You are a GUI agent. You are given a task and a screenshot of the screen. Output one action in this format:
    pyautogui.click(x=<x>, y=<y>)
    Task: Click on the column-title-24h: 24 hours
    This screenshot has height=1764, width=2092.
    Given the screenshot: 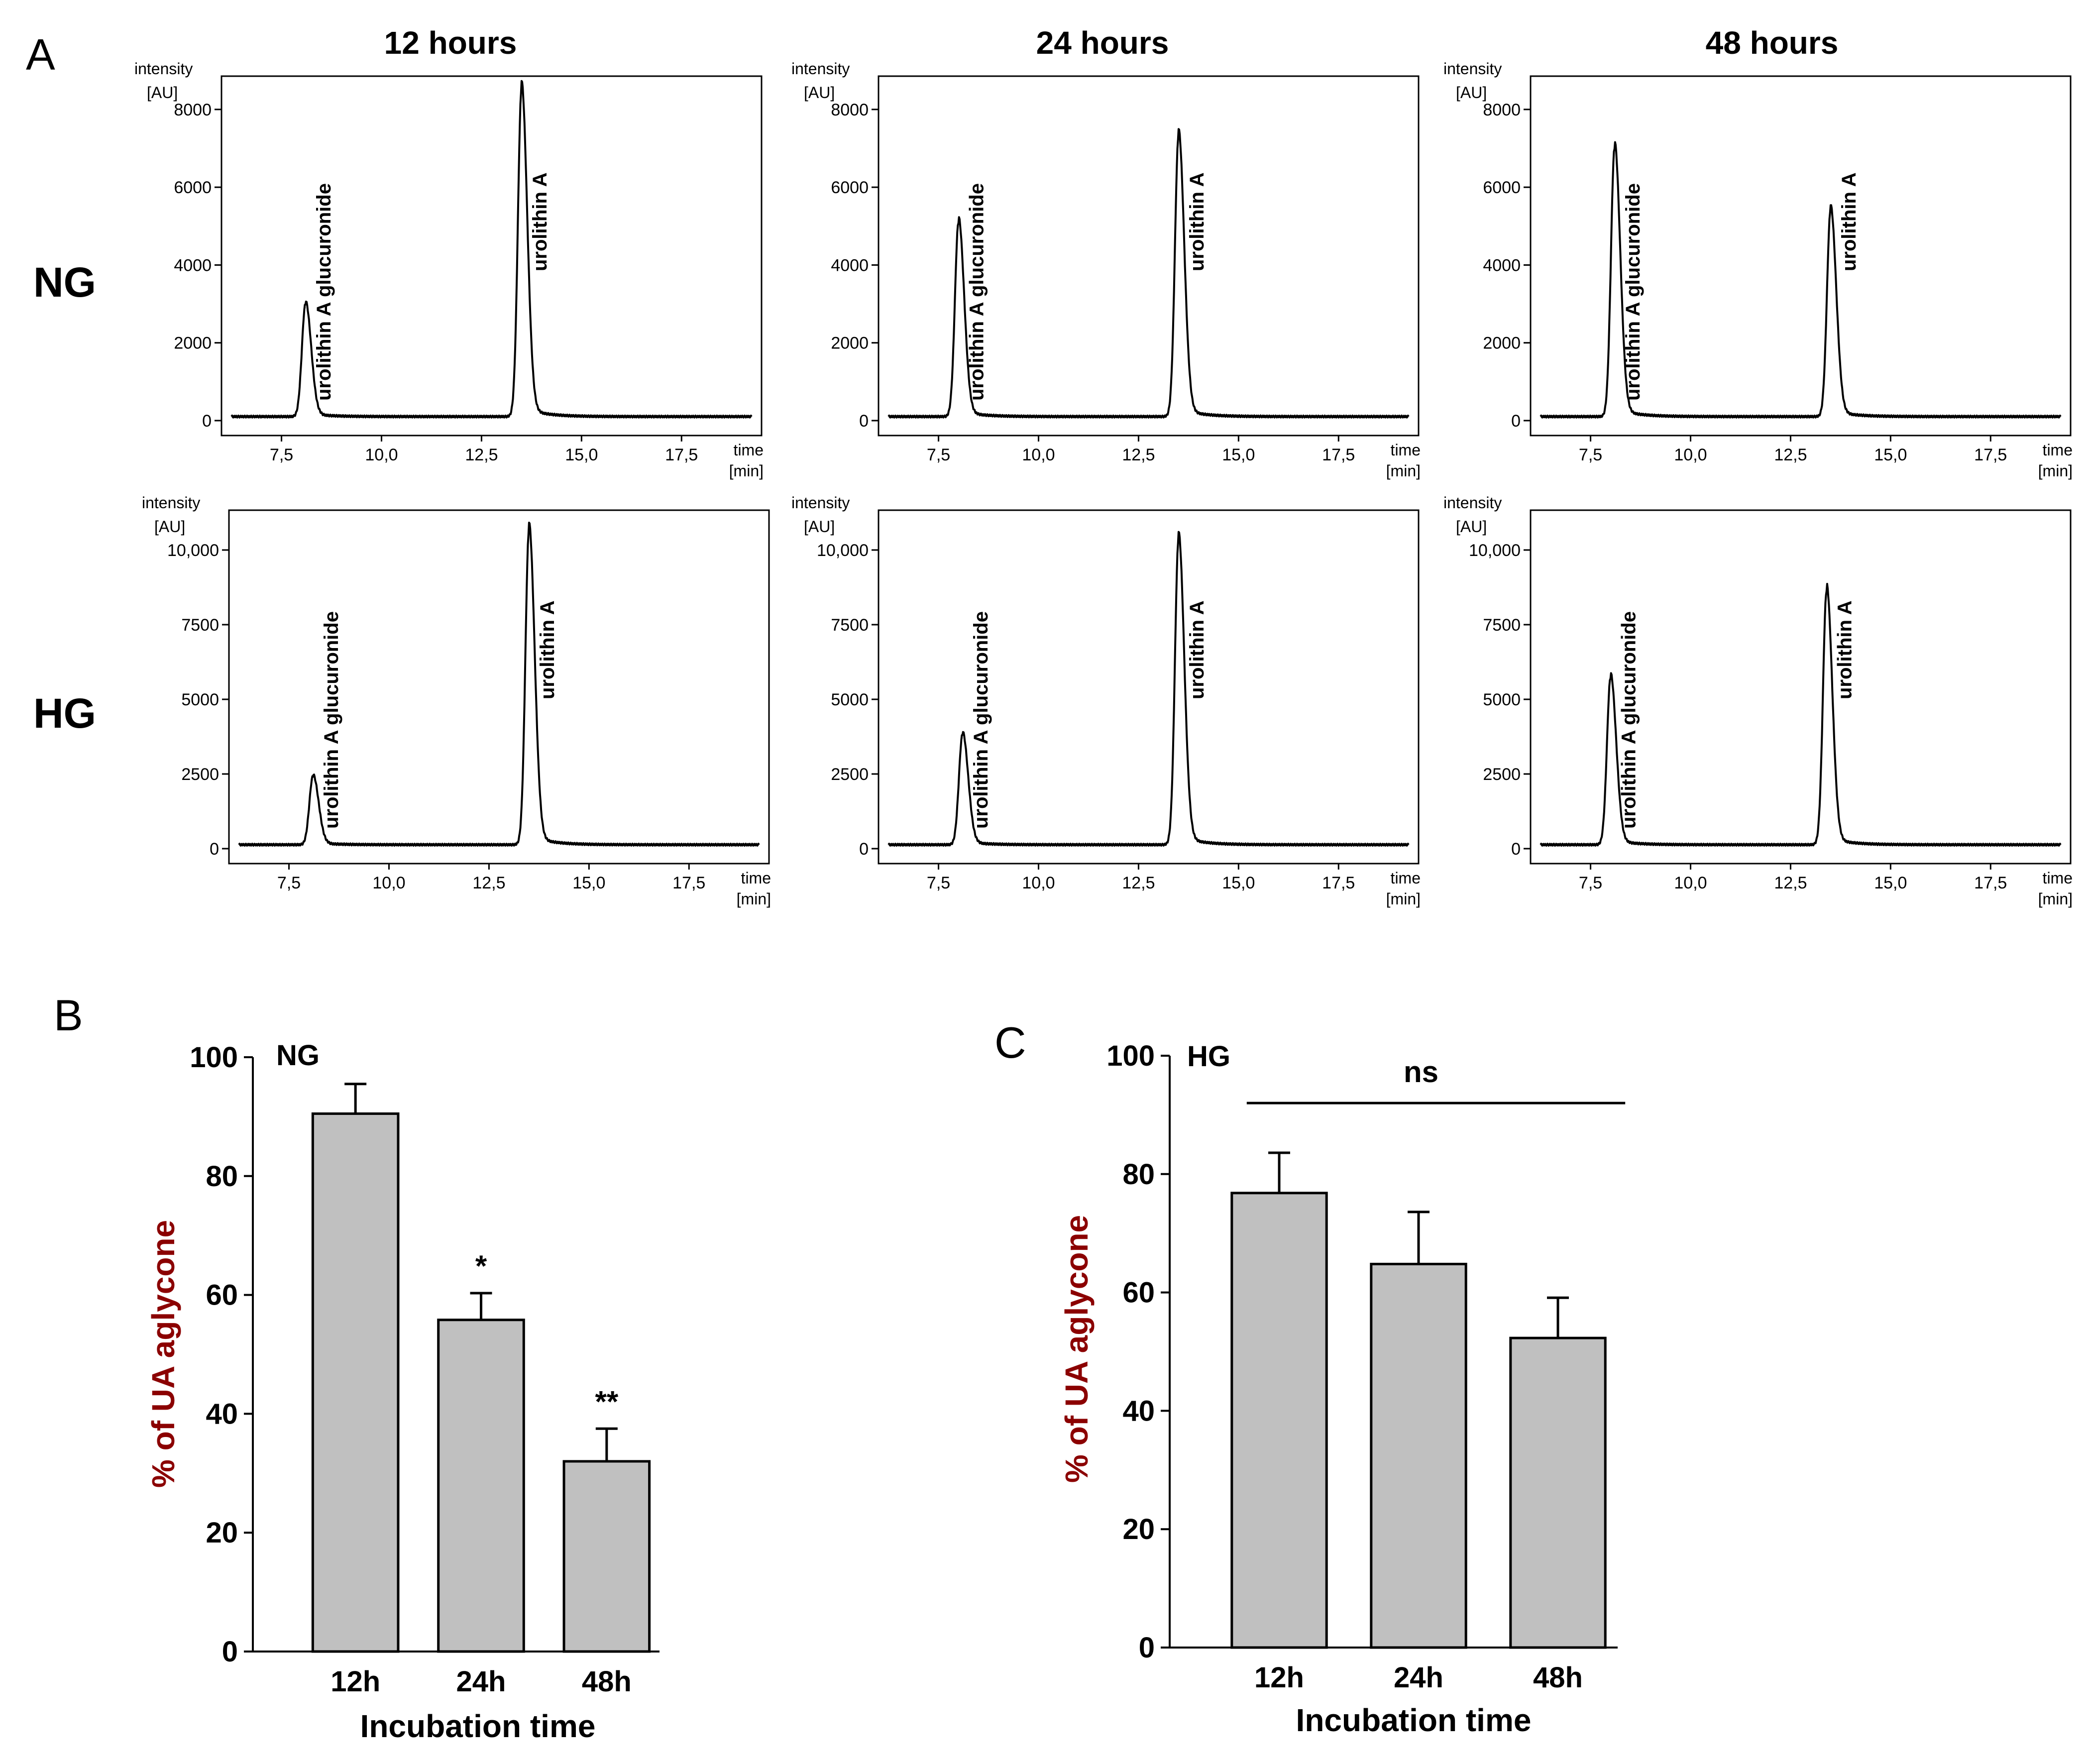 What is the action you would take?
    pyautogui.click(x=1102, y=43)
    